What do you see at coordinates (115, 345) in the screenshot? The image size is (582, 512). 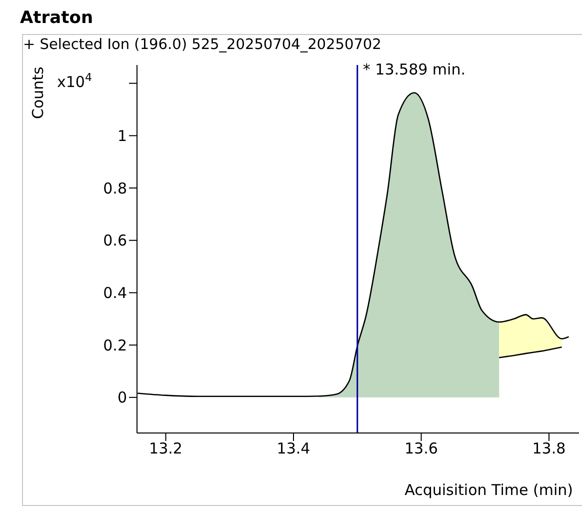 I see `y-tick-label: 0.2` at bounding box center [115, 345].